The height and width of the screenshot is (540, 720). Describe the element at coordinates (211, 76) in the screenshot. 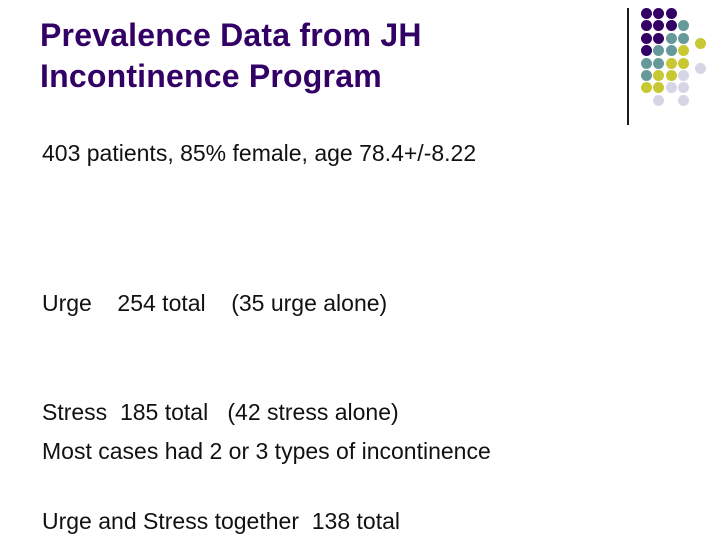

I see `slide-title-line-2: Incontinence Program` at that location.